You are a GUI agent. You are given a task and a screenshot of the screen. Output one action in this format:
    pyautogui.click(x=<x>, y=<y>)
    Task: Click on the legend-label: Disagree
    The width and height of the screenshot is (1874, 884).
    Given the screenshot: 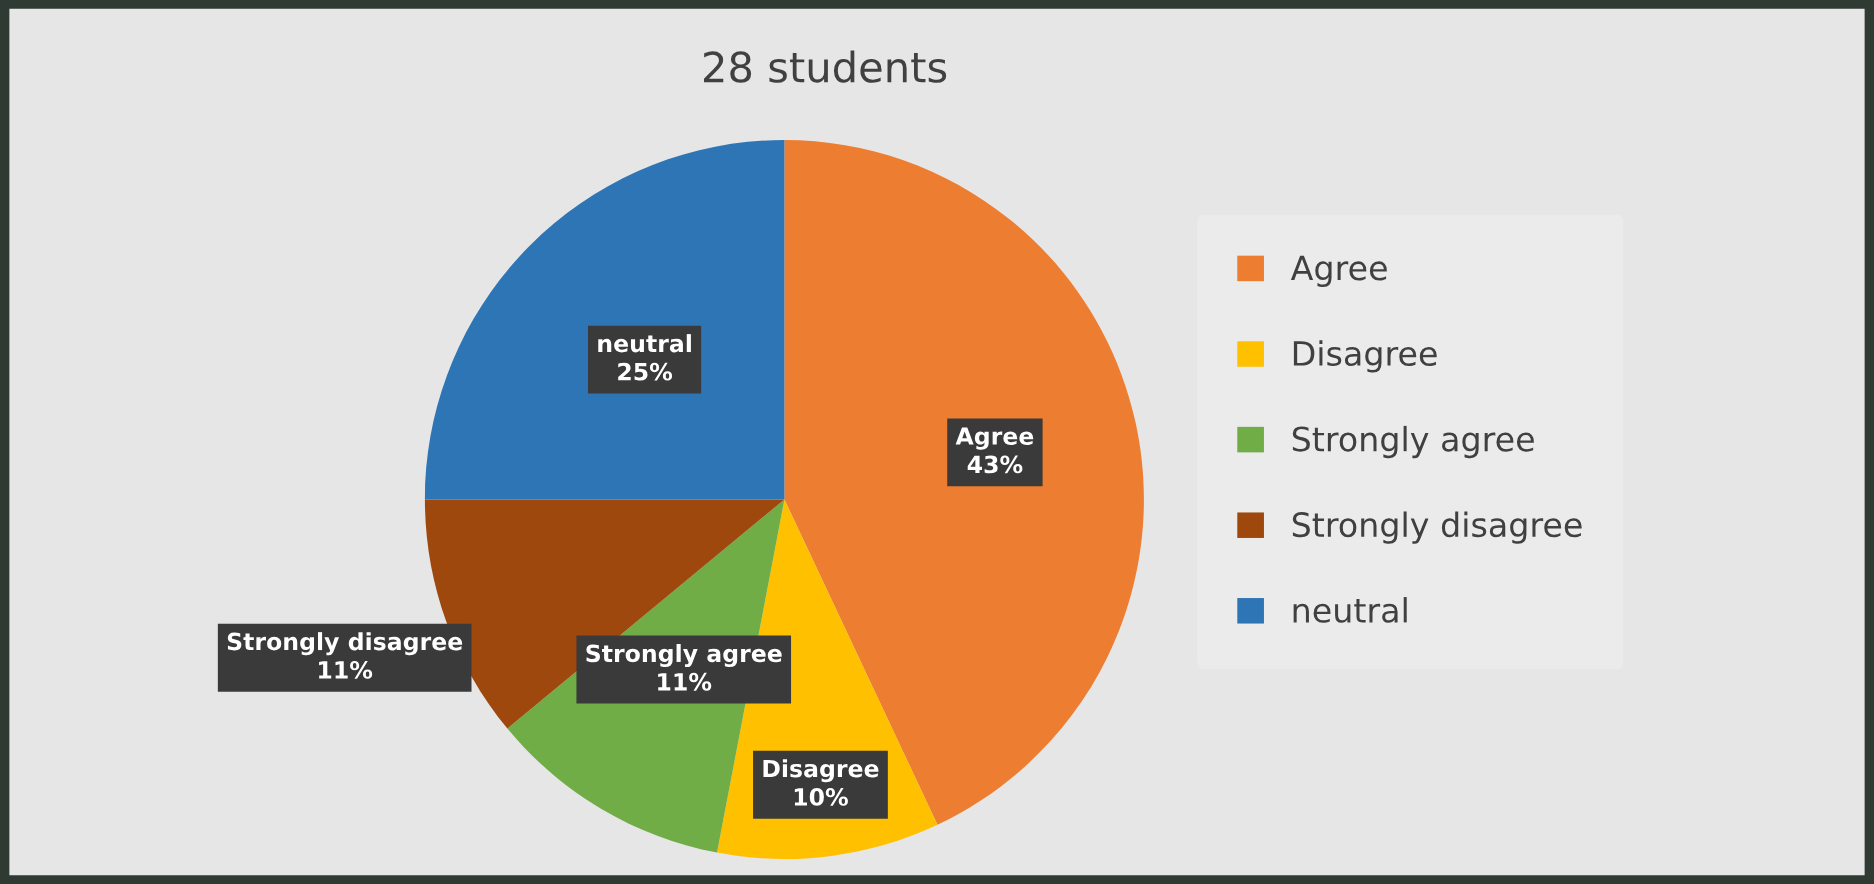 What is the action you would take?
    pyautogui.click(x=1365, y=356)
    